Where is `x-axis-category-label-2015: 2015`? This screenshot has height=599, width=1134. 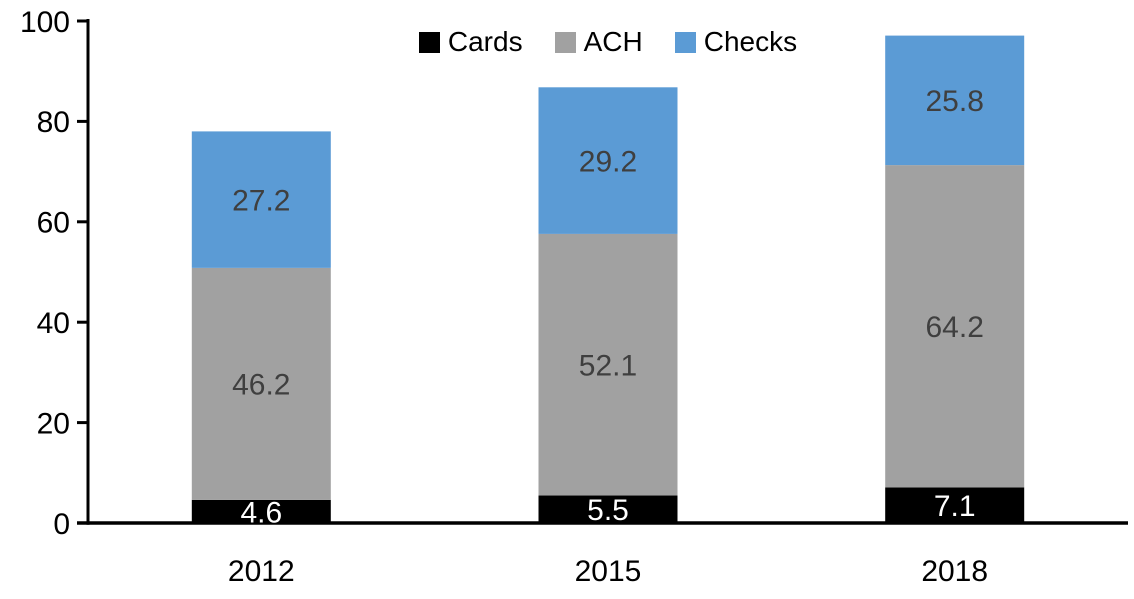
x-axis-category-label-2015: 2015 is located at coordinates (608, 571).